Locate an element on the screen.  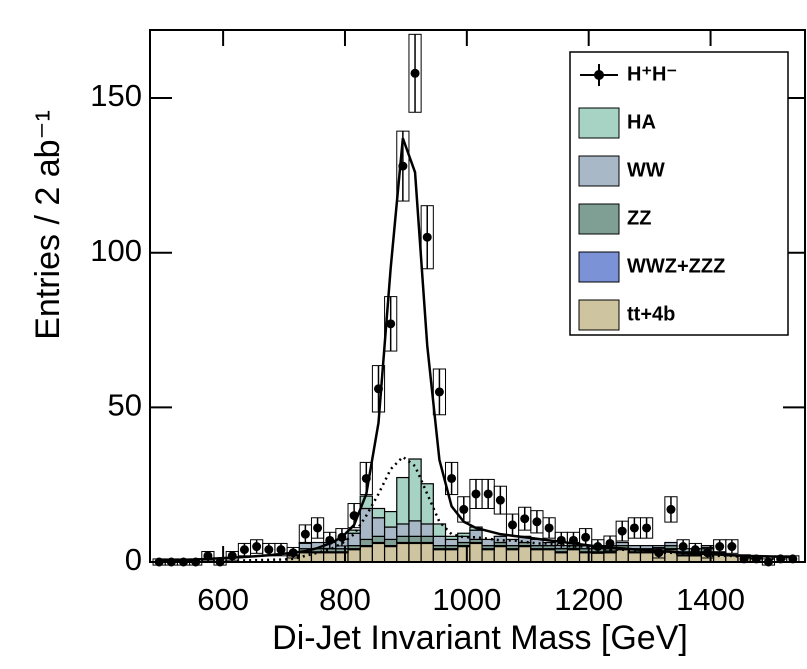
legend: H⁺H⁻ HA WW ZZ WWZ+ZZZ tt+4b is located at coordinates (679, 193).